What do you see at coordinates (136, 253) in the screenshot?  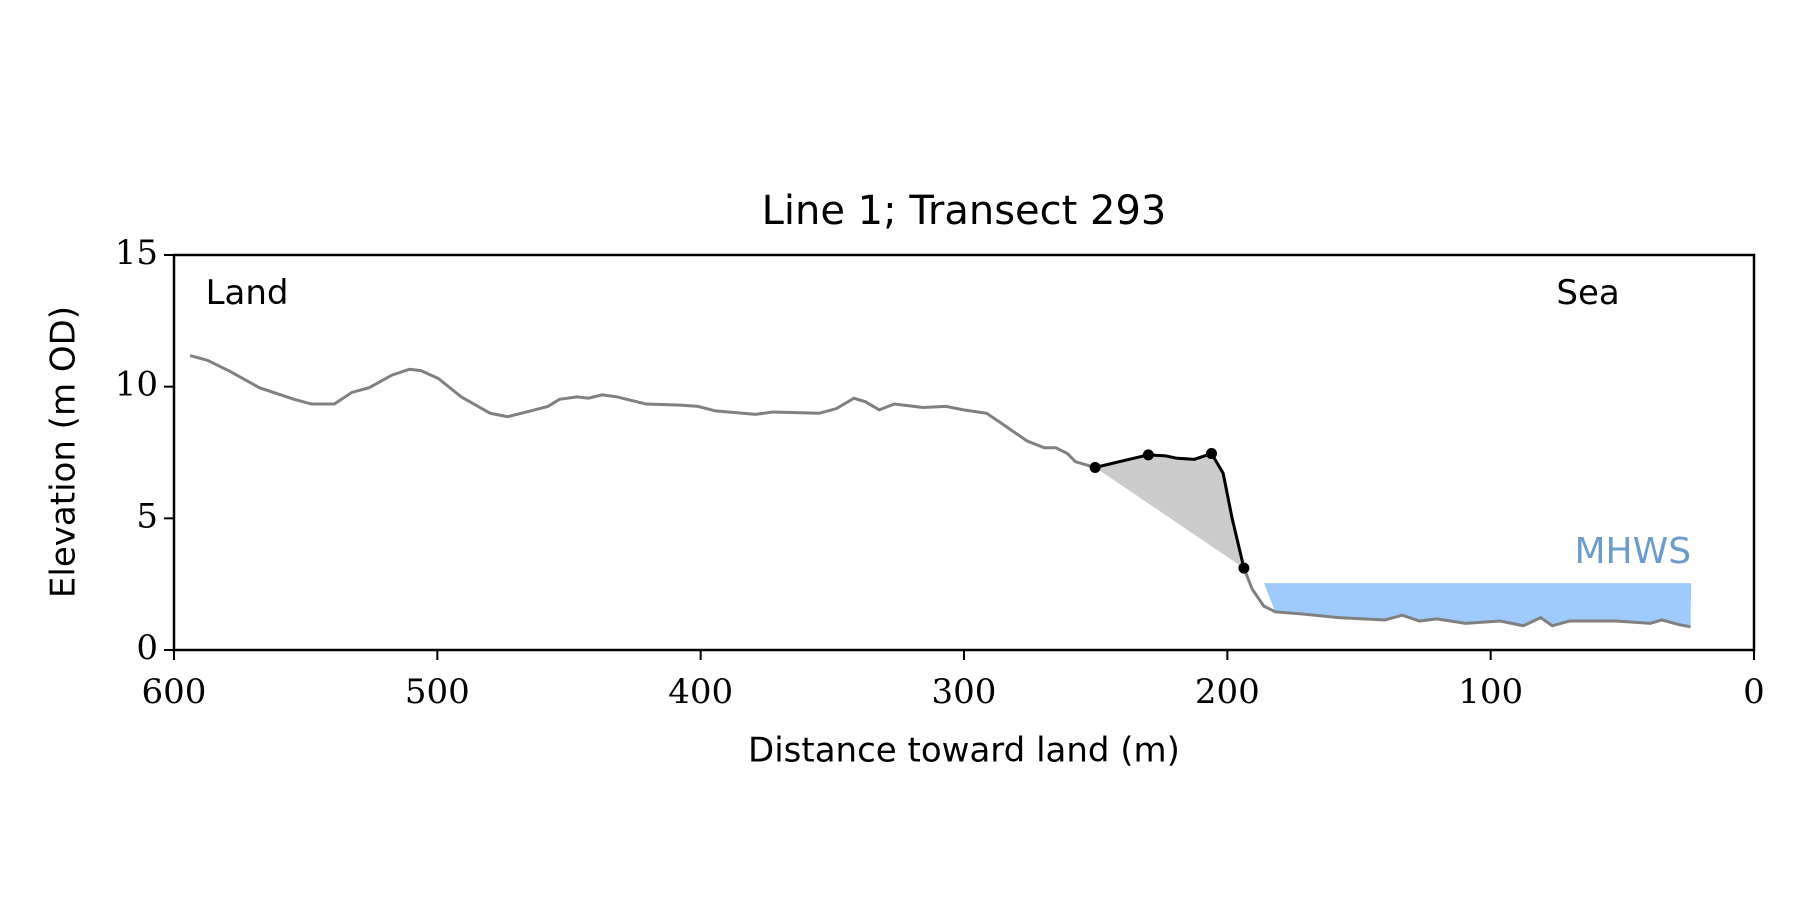 I see `y-tick-label: 15` at bounding box center [136, 253].